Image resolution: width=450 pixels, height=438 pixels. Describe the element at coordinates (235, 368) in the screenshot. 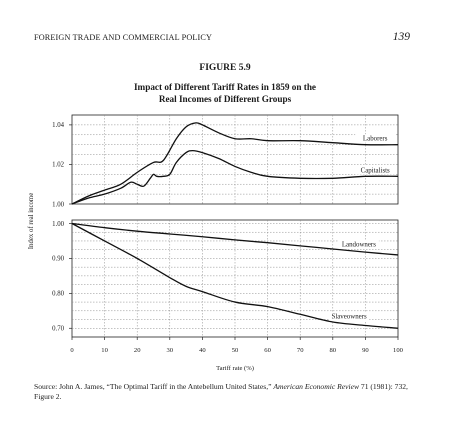

I see `x-axis-label: Tariff rate (%)` at that location.